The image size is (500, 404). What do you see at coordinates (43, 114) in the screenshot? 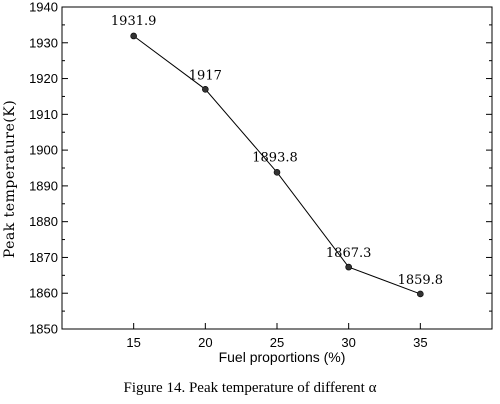
I see `y-tick-label: 1910` at bounding box center [43, 114].